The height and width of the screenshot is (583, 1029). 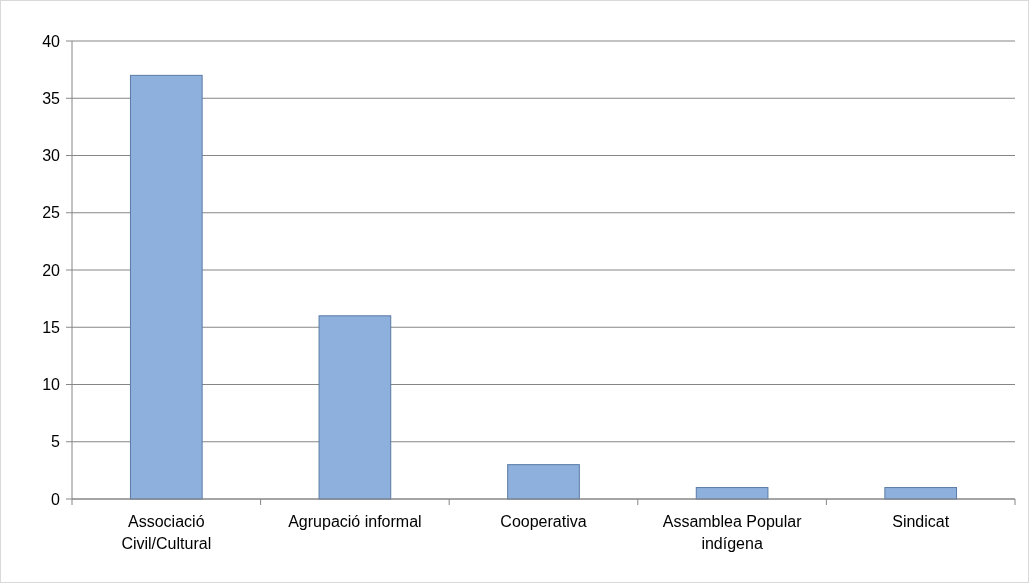 I want to click on y-tick-label: 15, so click(x=51, y=327).